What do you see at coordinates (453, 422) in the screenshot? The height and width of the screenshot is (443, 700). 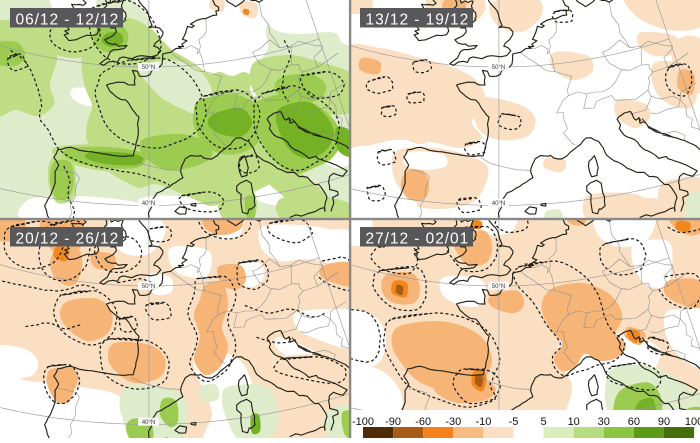 I see `svg-text: -30` at bounding box center [453, 422].